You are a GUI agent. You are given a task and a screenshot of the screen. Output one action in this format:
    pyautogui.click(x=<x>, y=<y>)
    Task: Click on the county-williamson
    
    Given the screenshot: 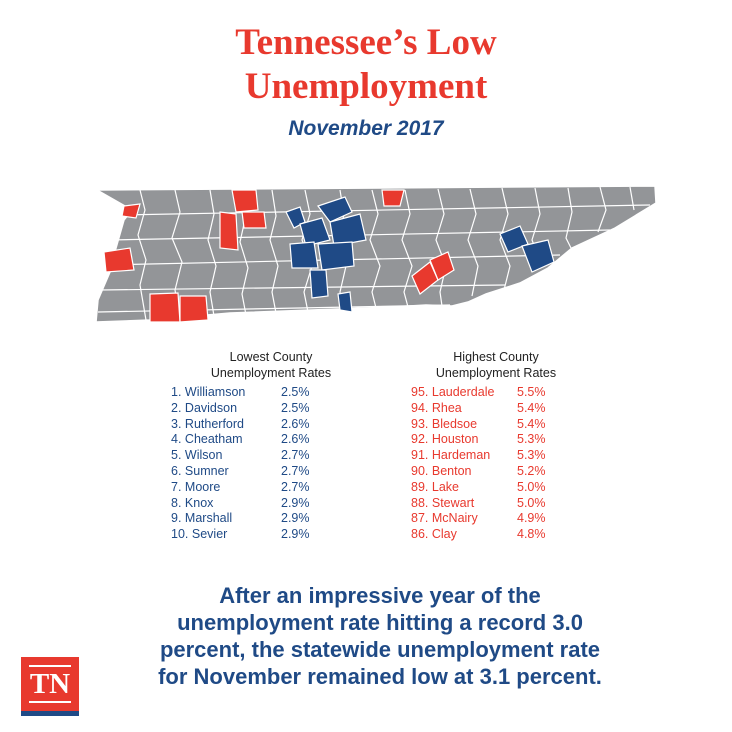 What is the action you would take?
    pyautogui.click(x=304, y=255)
    